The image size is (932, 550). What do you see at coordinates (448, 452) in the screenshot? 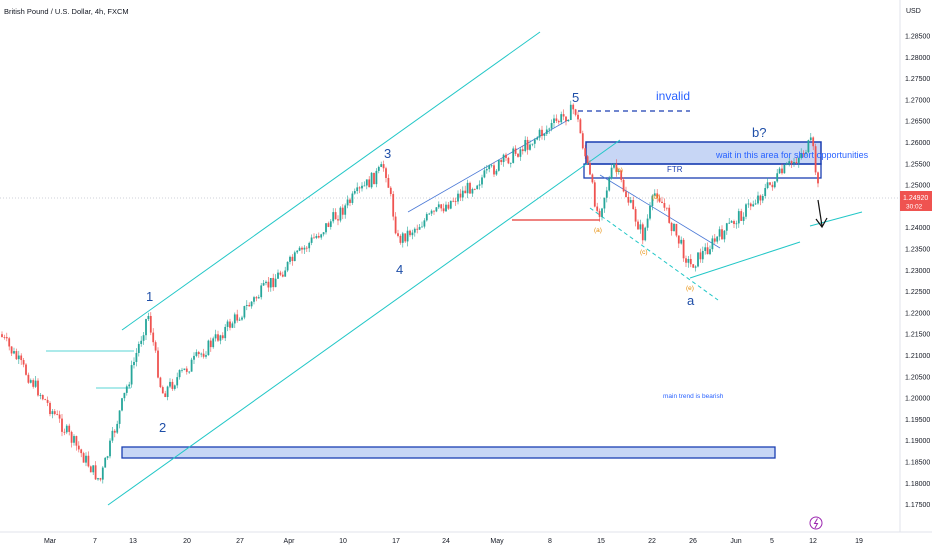
I see `support-zone` at bounding box center [448, 452].